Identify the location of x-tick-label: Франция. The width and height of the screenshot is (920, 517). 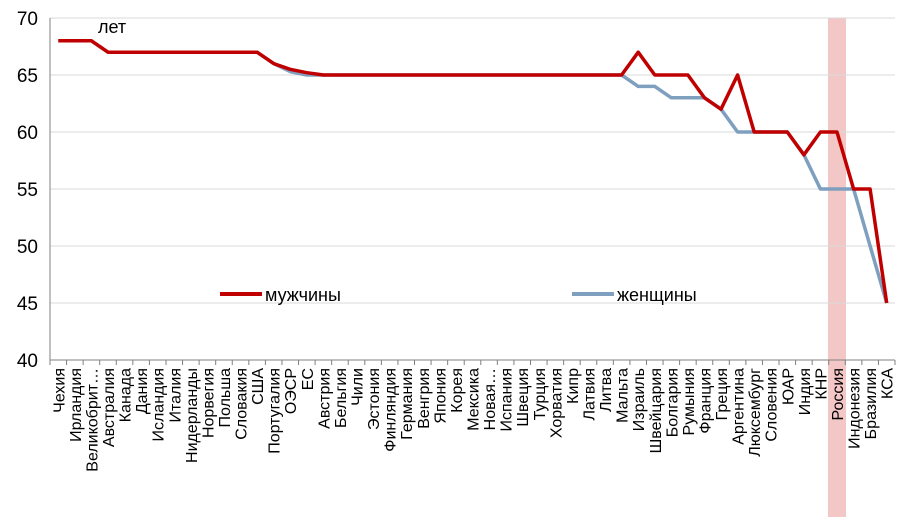
(705, 401).